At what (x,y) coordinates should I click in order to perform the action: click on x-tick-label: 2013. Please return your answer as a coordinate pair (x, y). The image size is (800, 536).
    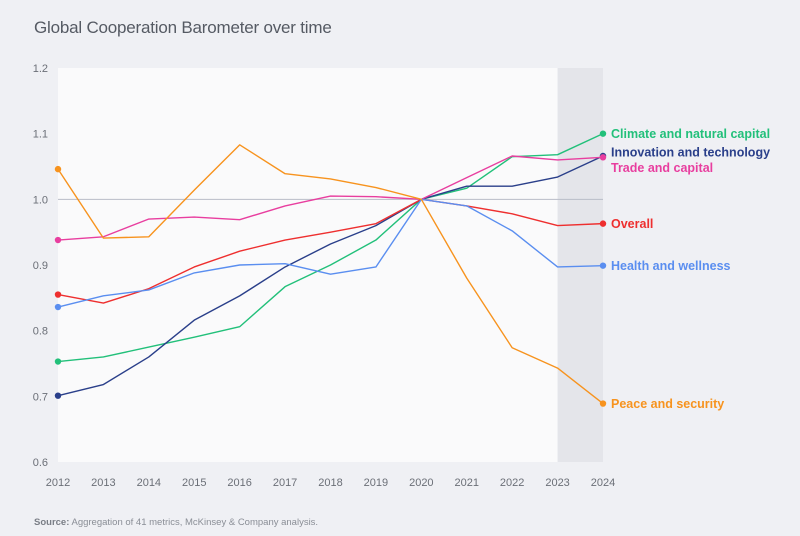
    Looking at the image, I should click on (103, 483).